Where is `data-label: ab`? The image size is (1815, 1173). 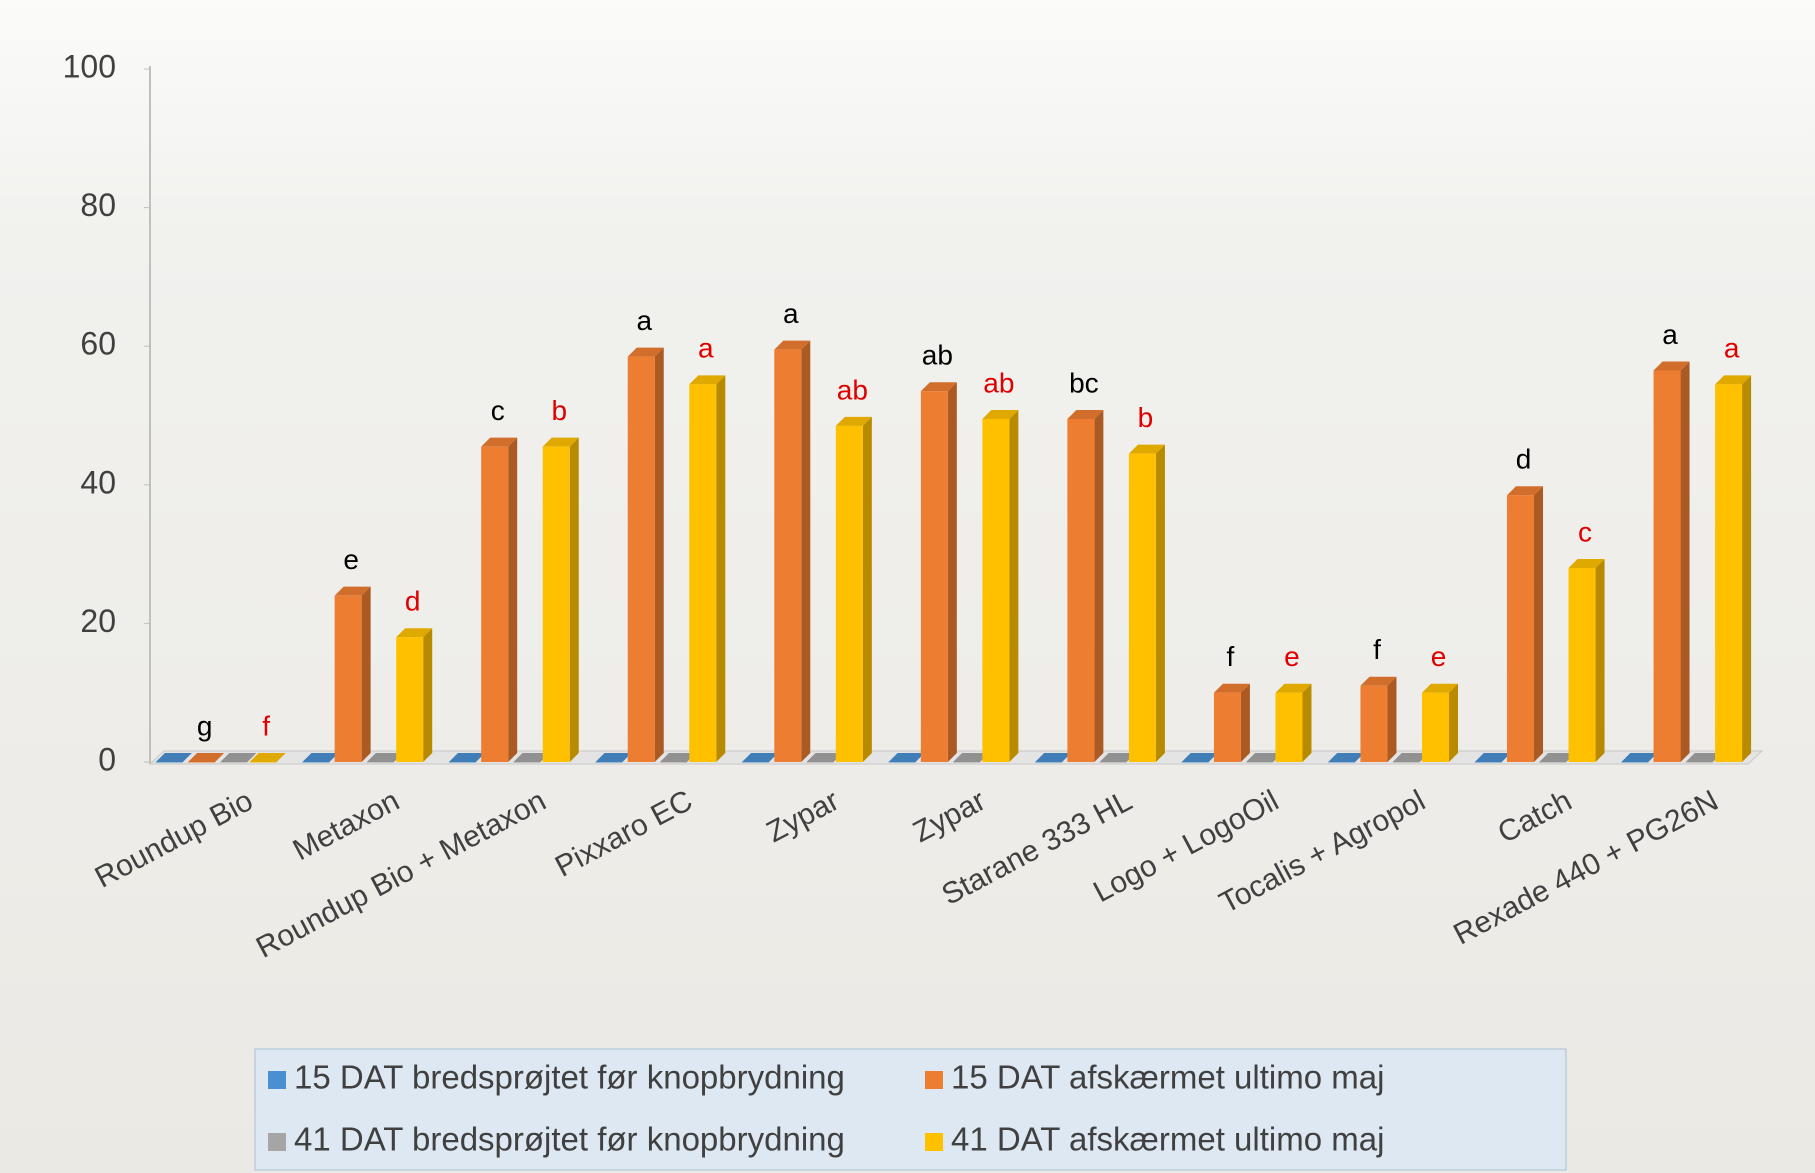 data-label: ab is located at coordinates (998, 382).